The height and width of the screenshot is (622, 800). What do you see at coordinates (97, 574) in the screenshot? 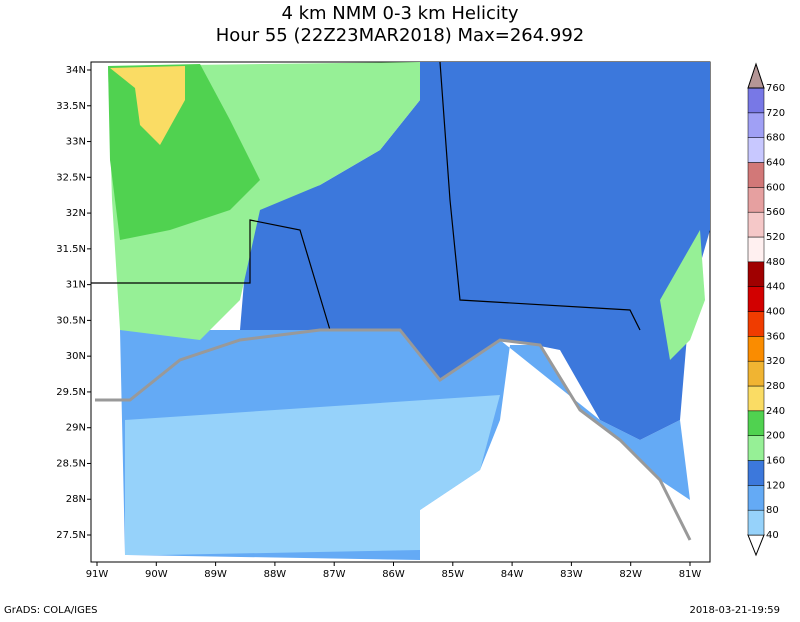
I see `lon-label: 91W` at bounding box center [97, 574].